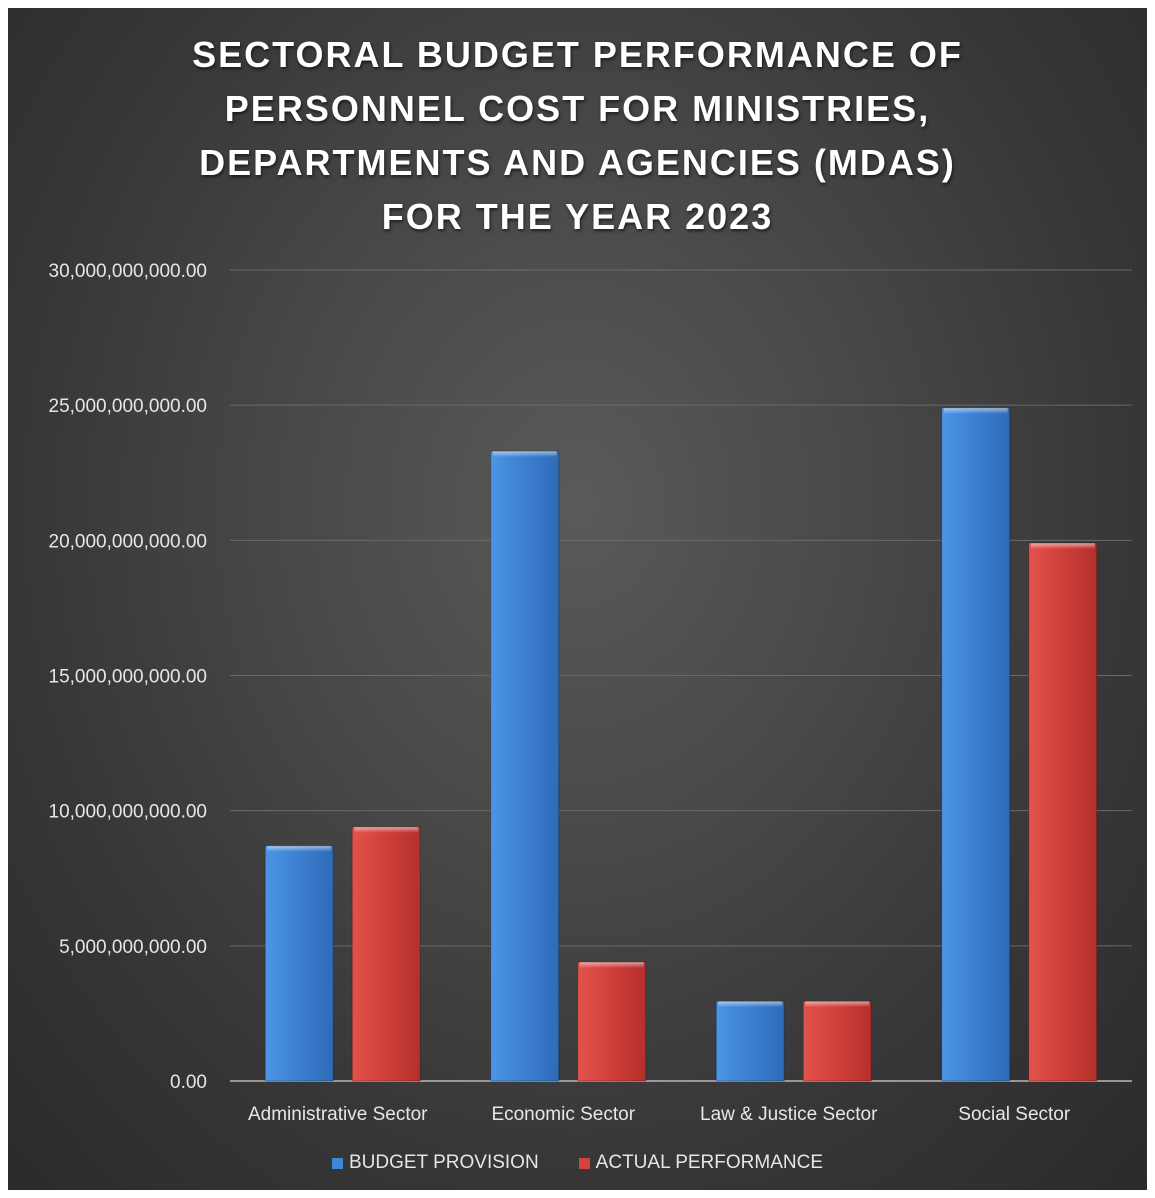 This screenshot has width=1155, height=1198. Describe the element at coordinates (128, 541) in the screenshot. I see `y-tick-label: 20,000,000,000.00` at that location.